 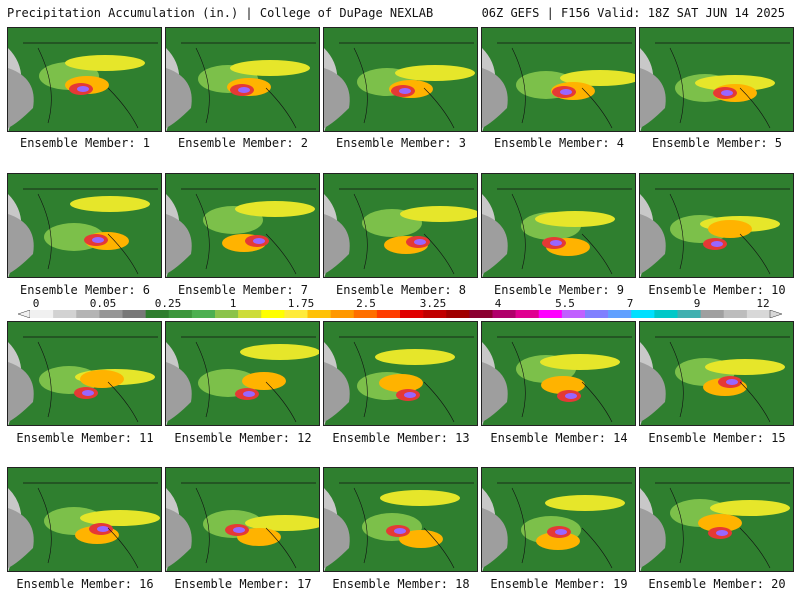 I want to click on colorbar-tick-label: 9, so click(x=697, y=303).